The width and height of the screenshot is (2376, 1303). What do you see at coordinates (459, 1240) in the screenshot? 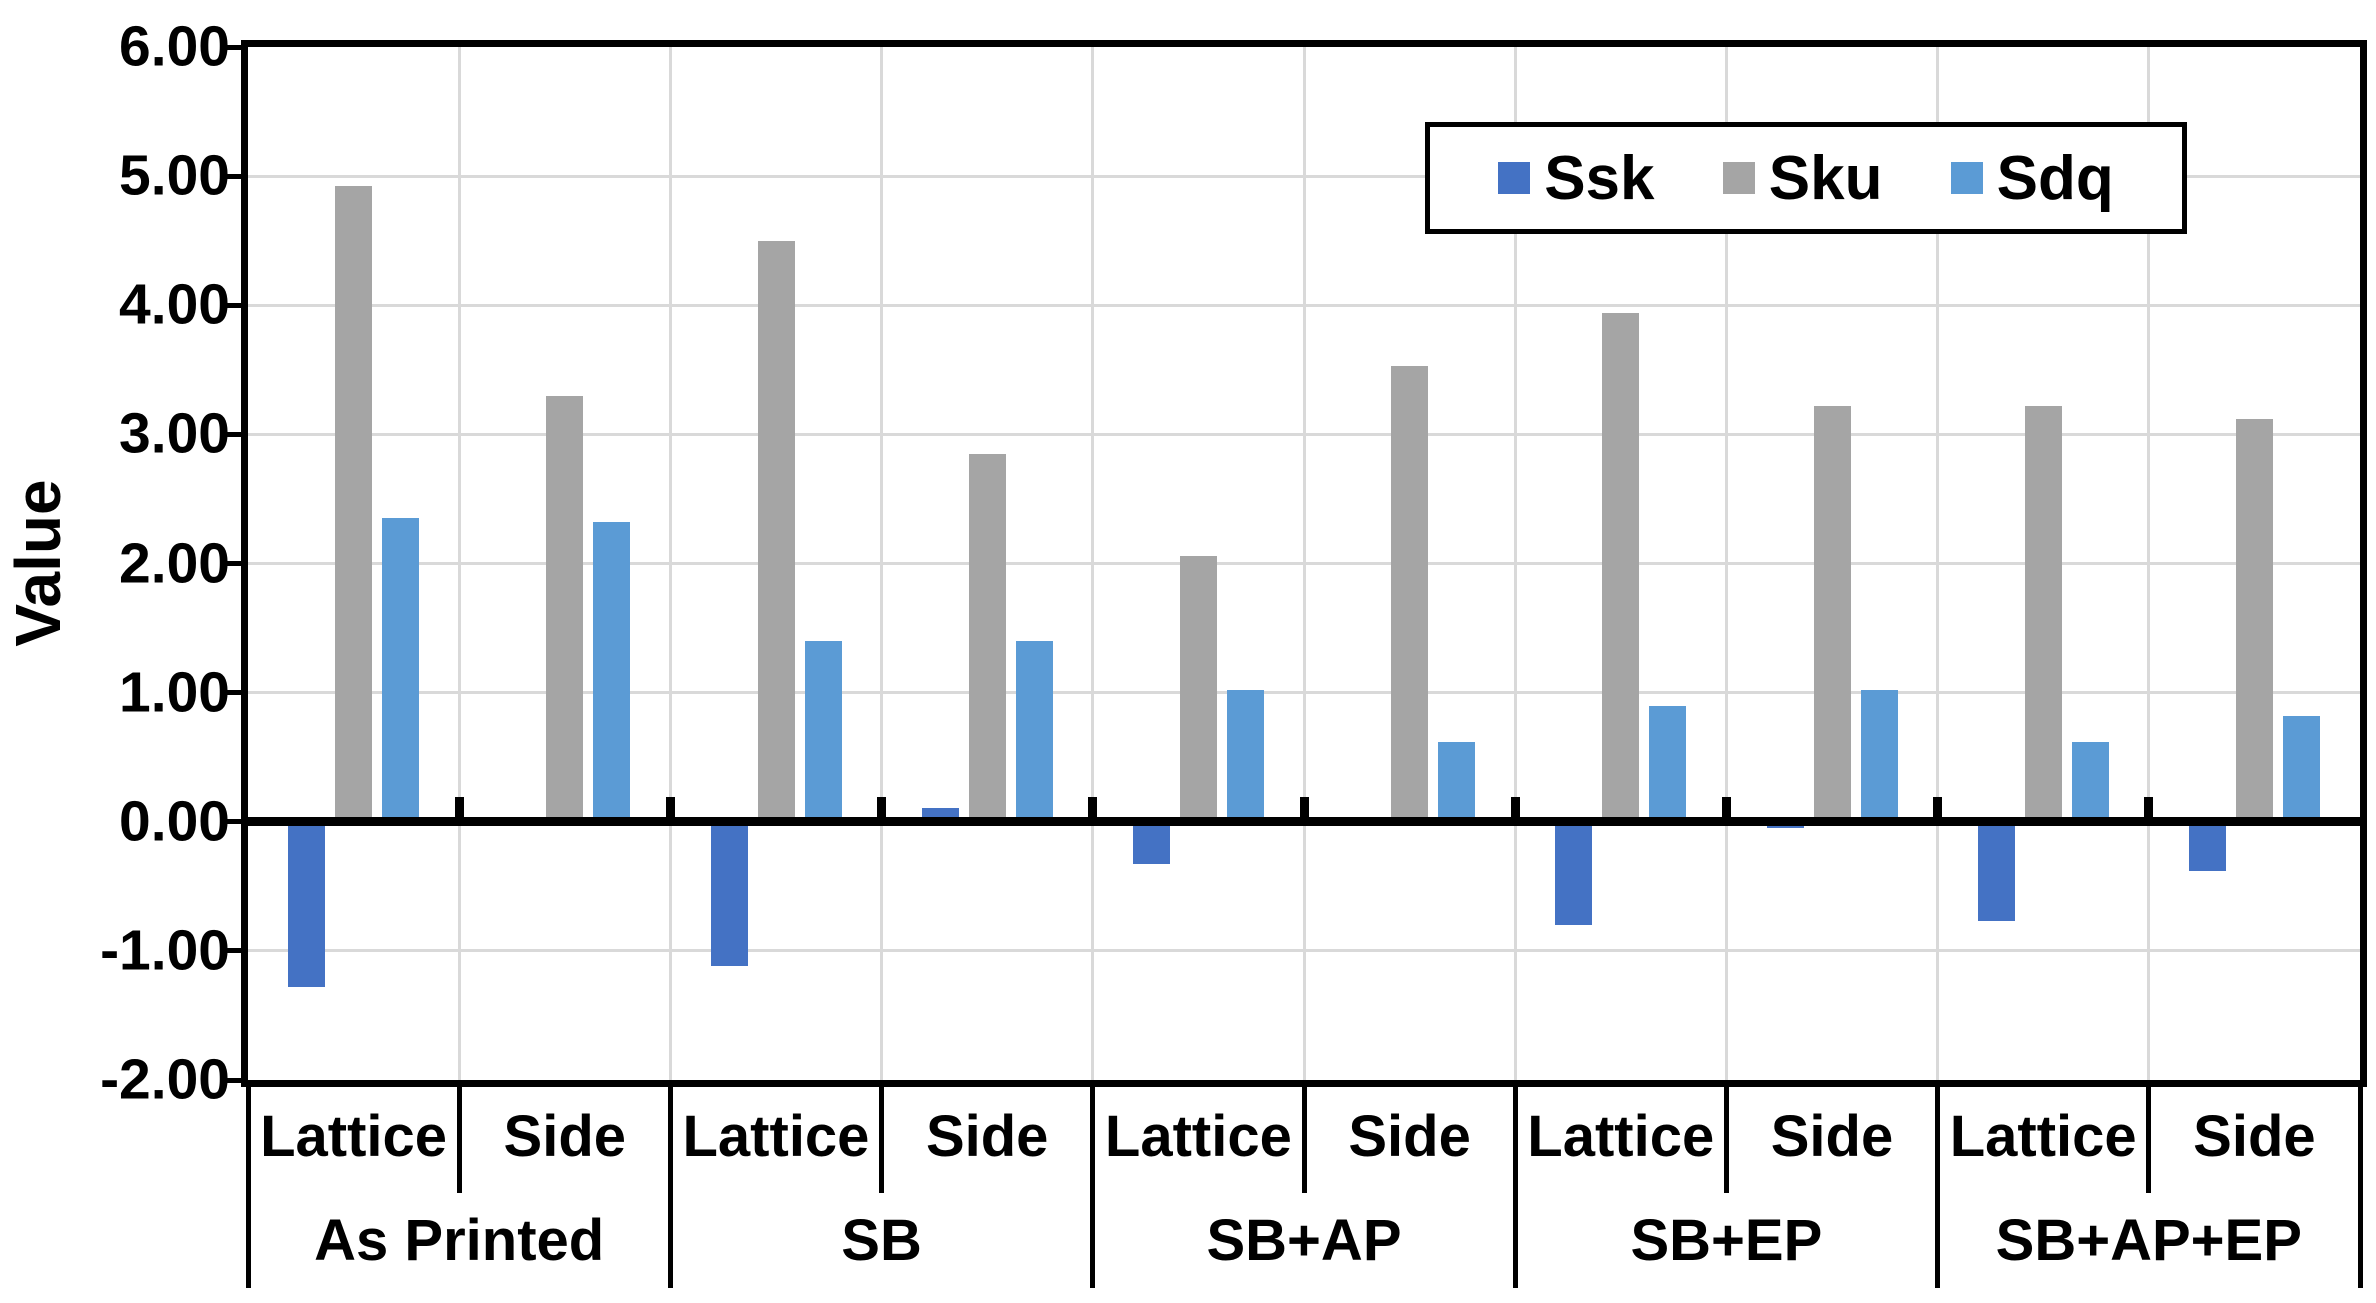
I see `group-label-cell: As Printed` at bounding box center [459, 1240].